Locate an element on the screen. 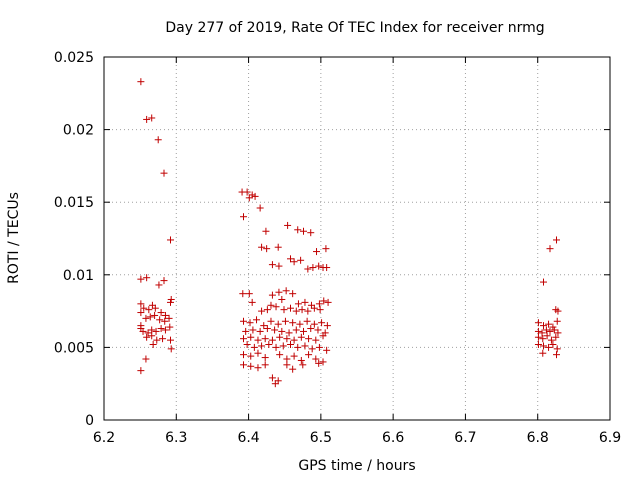 The height and width of the screenshot is (480, 640). x-tick-label: 6.5 is located at coordinates (321, 438).